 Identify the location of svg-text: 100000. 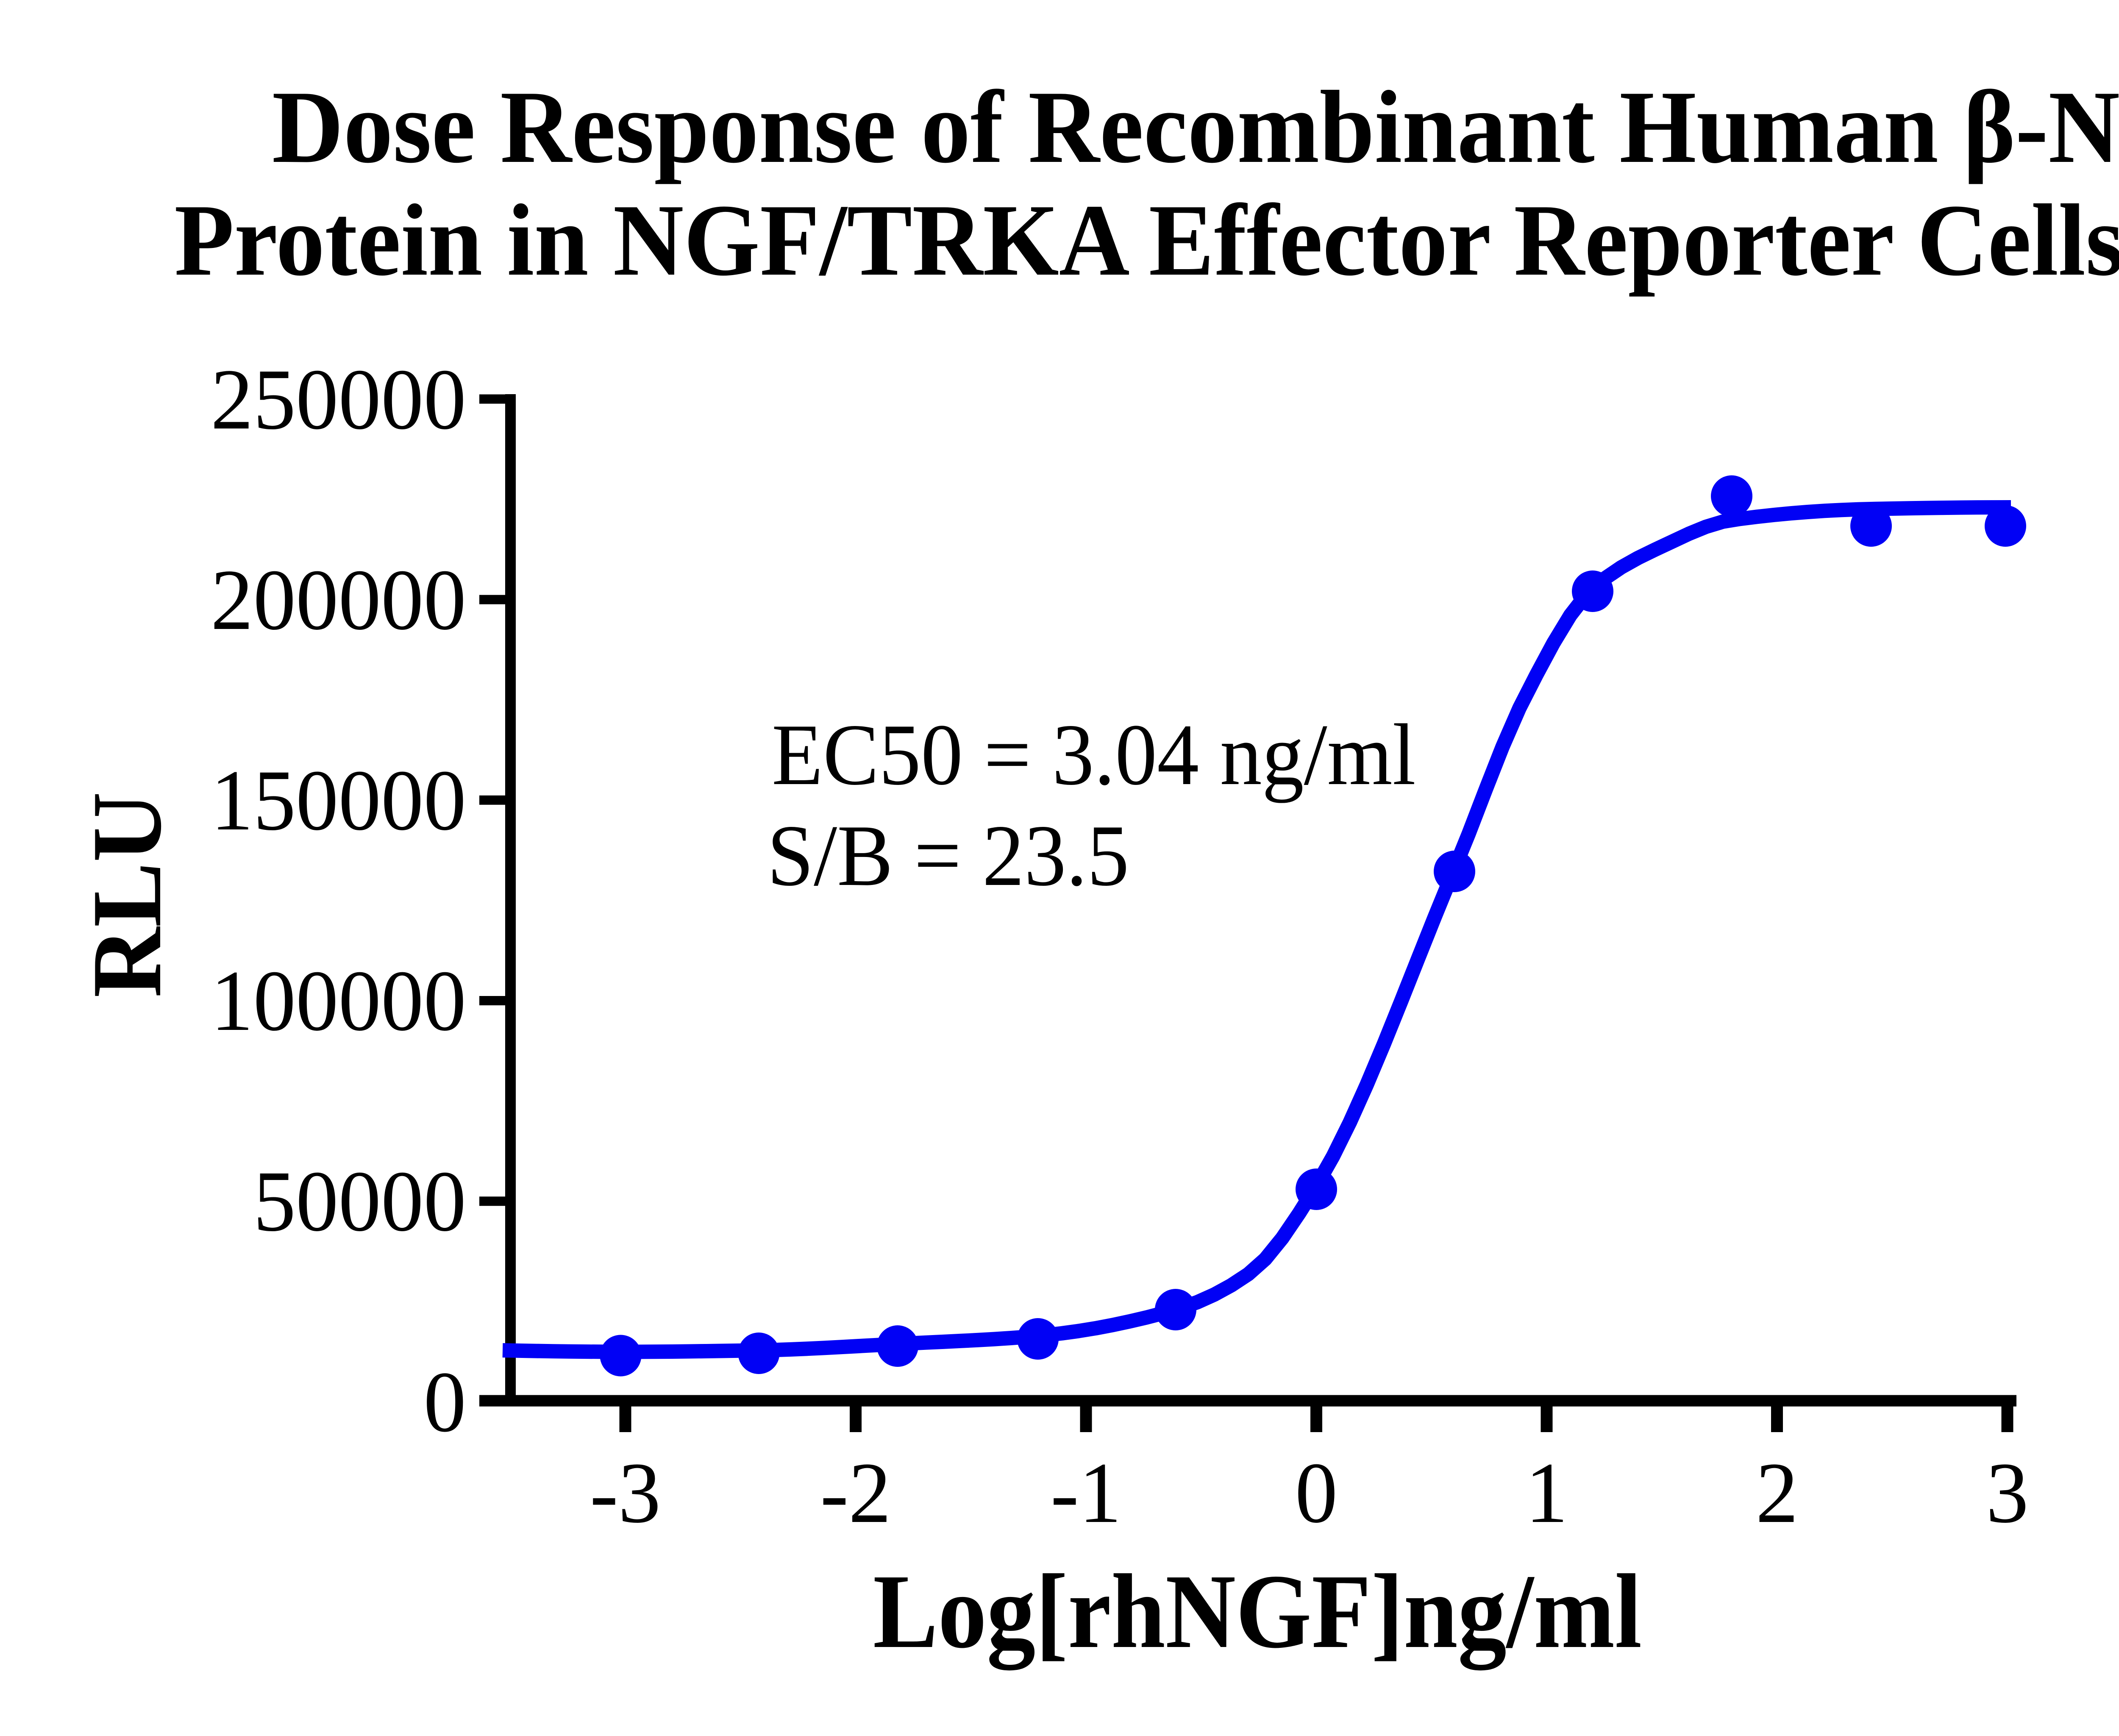
(338, 1001).